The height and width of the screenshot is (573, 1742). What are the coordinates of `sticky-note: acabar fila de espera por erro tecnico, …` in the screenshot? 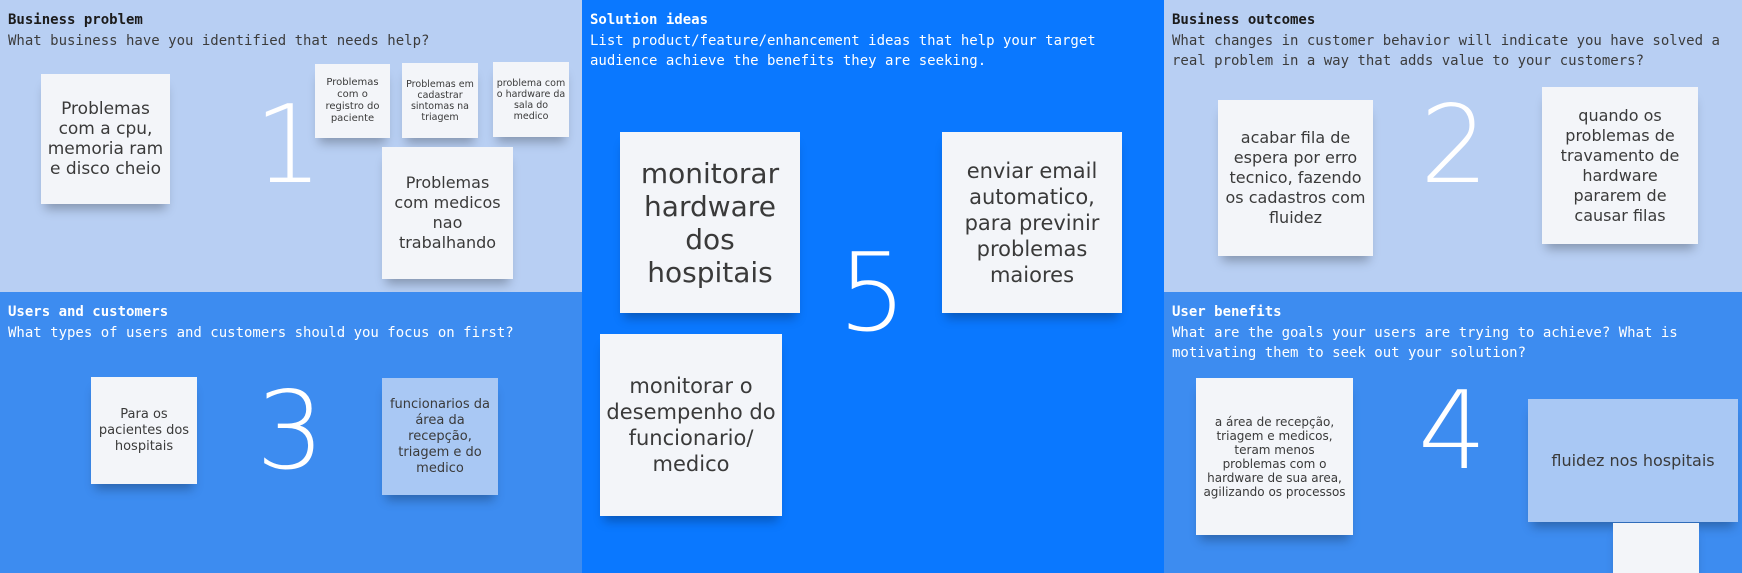 It's located at (1295, 178).